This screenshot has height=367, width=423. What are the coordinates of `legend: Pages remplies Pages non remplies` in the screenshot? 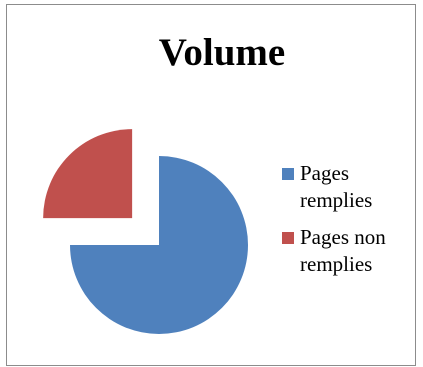 It's located at (352, 224).